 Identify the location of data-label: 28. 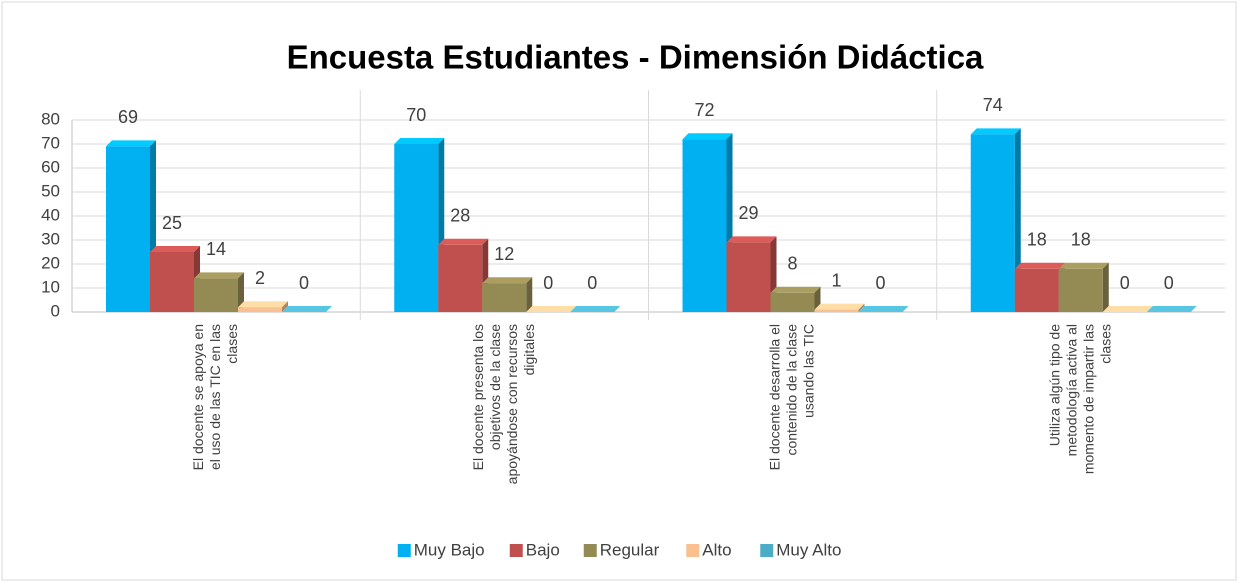
(460, 216).